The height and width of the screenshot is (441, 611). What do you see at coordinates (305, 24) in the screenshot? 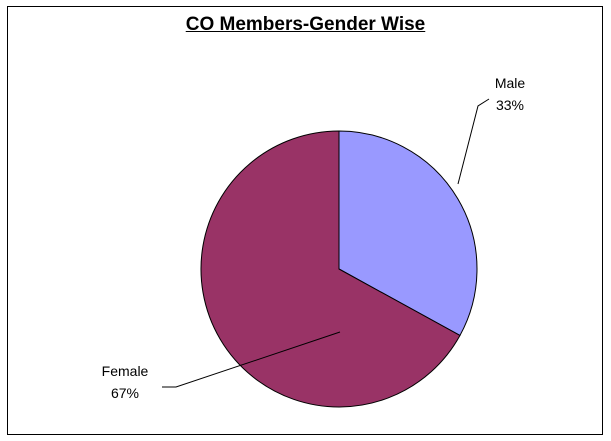
I see `chart-title: CO Members-Gender Wise` at bounding box center [305, 24].